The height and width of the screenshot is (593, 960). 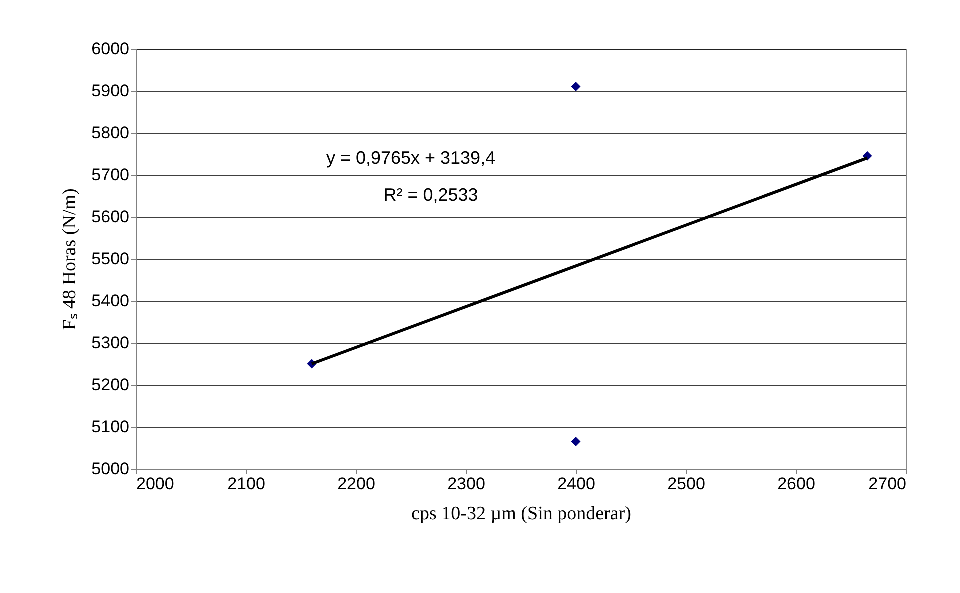 What do you see at coordinates (111, 91) in the screenshot?
I see `y-tick-label: 5900` at bounding box center [111, 91].